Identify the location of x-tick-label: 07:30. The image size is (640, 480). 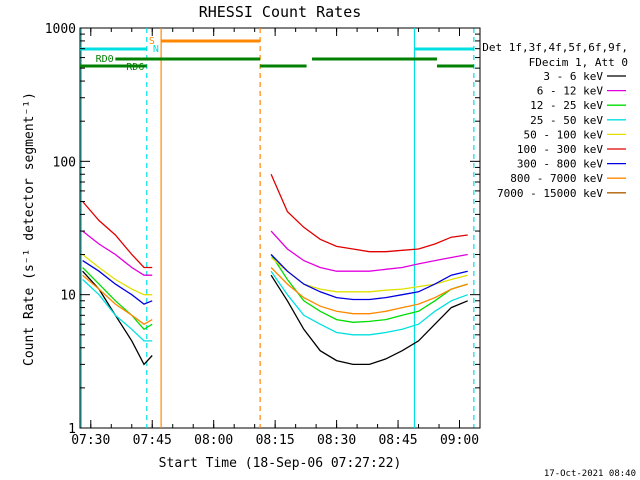
(90, 440).